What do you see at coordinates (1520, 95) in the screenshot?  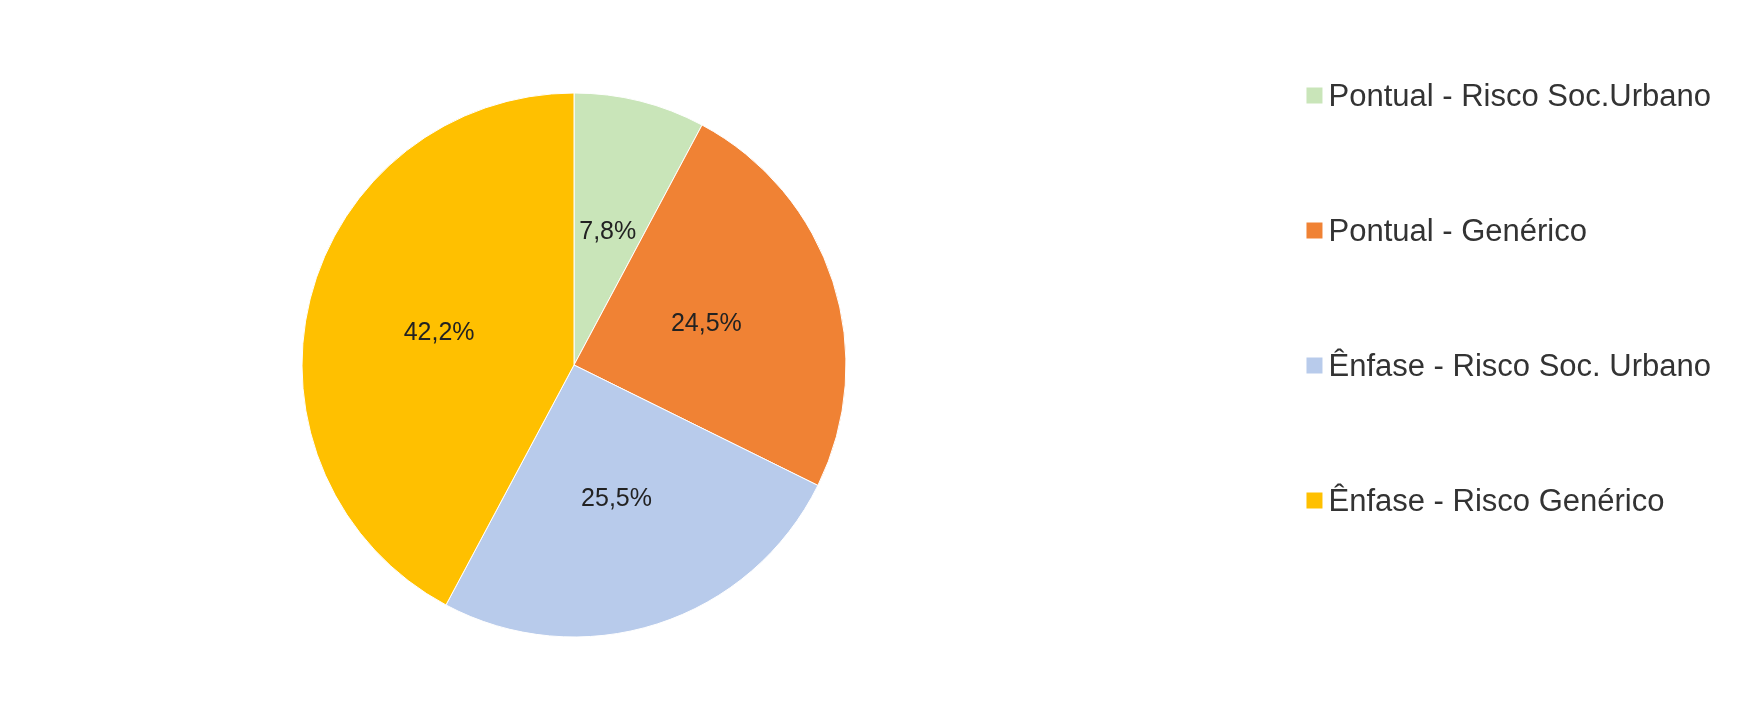 I see `legend-label: Pontual - Risco Soc.Urbano` at bounding box center [1520, 95].